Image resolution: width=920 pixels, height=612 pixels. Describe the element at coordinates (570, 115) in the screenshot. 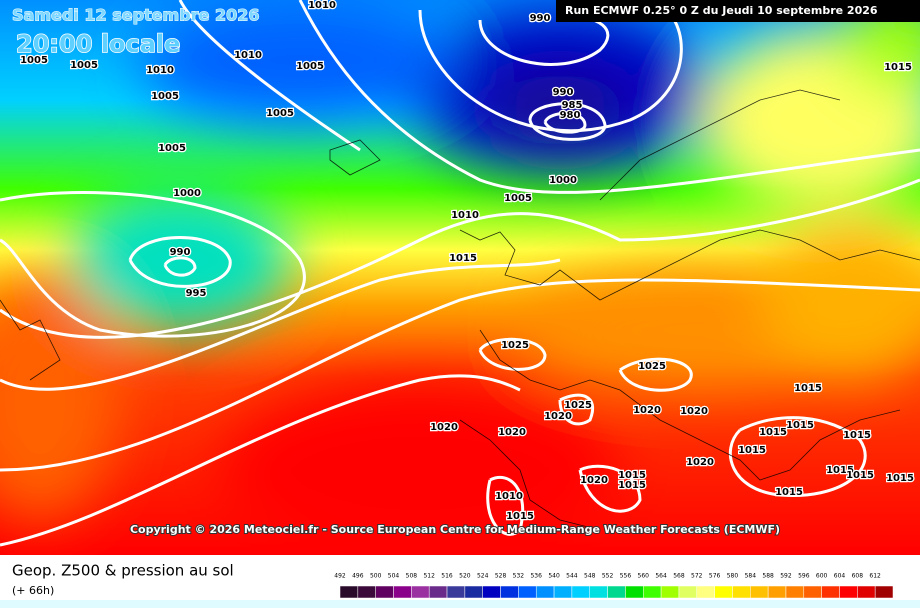

I see `isobar-label: 980` at that location.